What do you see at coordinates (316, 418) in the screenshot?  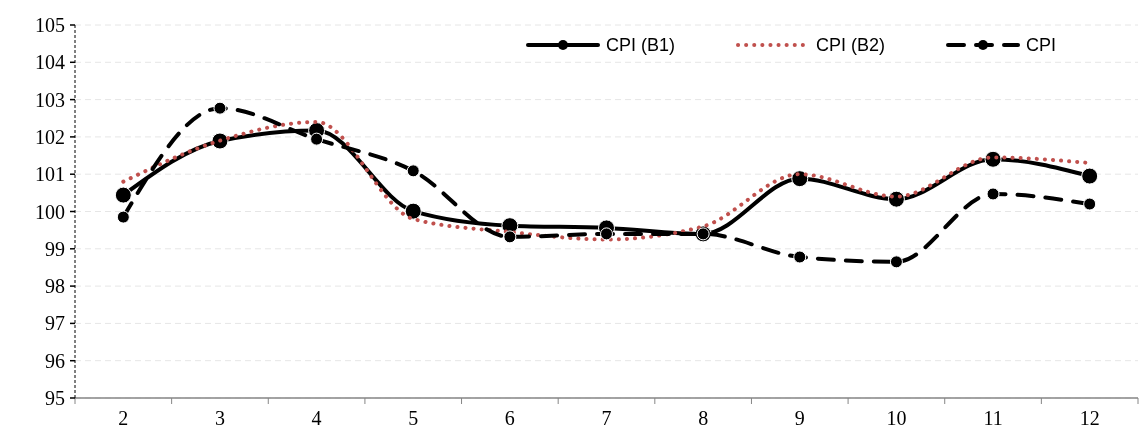 I see `x-tick-label: 4` at bounding box center [316, 418].